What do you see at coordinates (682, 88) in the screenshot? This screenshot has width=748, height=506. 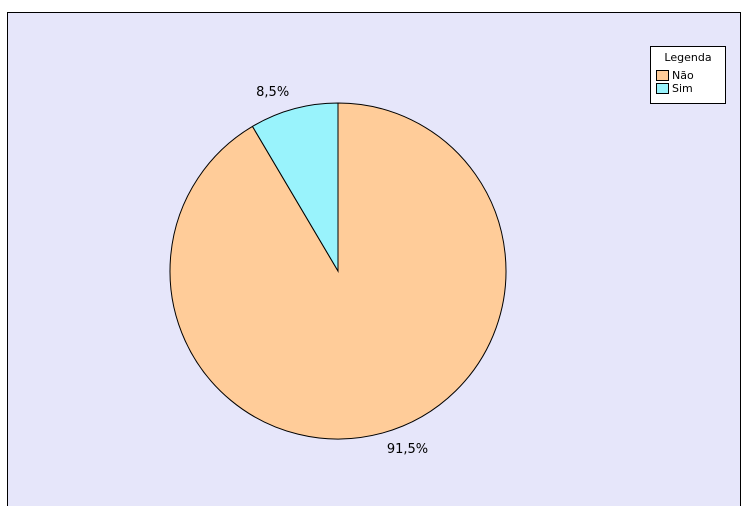 I see `legend-label: Sim` at bounding box center [682, 88].